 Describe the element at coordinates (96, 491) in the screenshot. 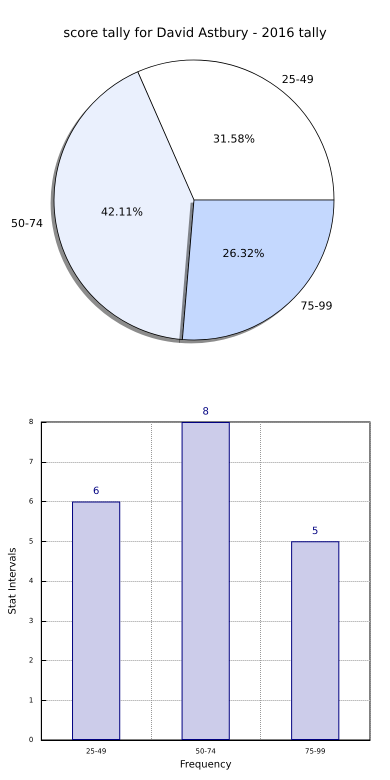

I see `data-label: 6` at that location.